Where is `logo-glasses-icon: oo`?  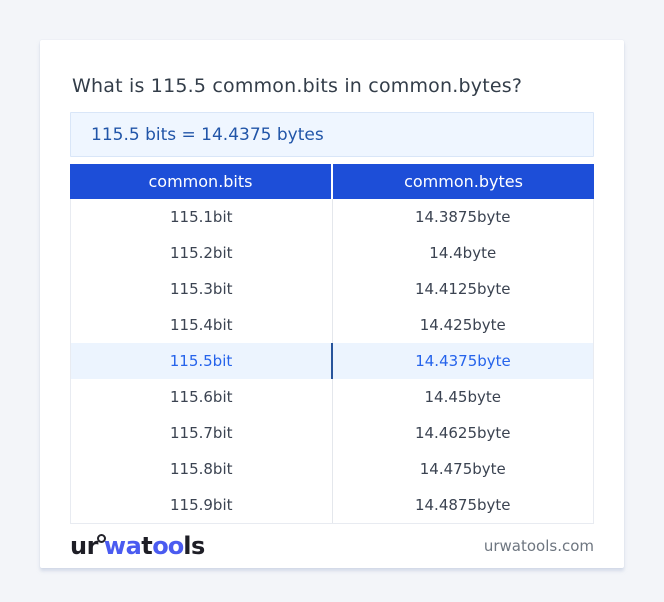
logo-glasses-icon: oo is located at coordinates (168, 546).